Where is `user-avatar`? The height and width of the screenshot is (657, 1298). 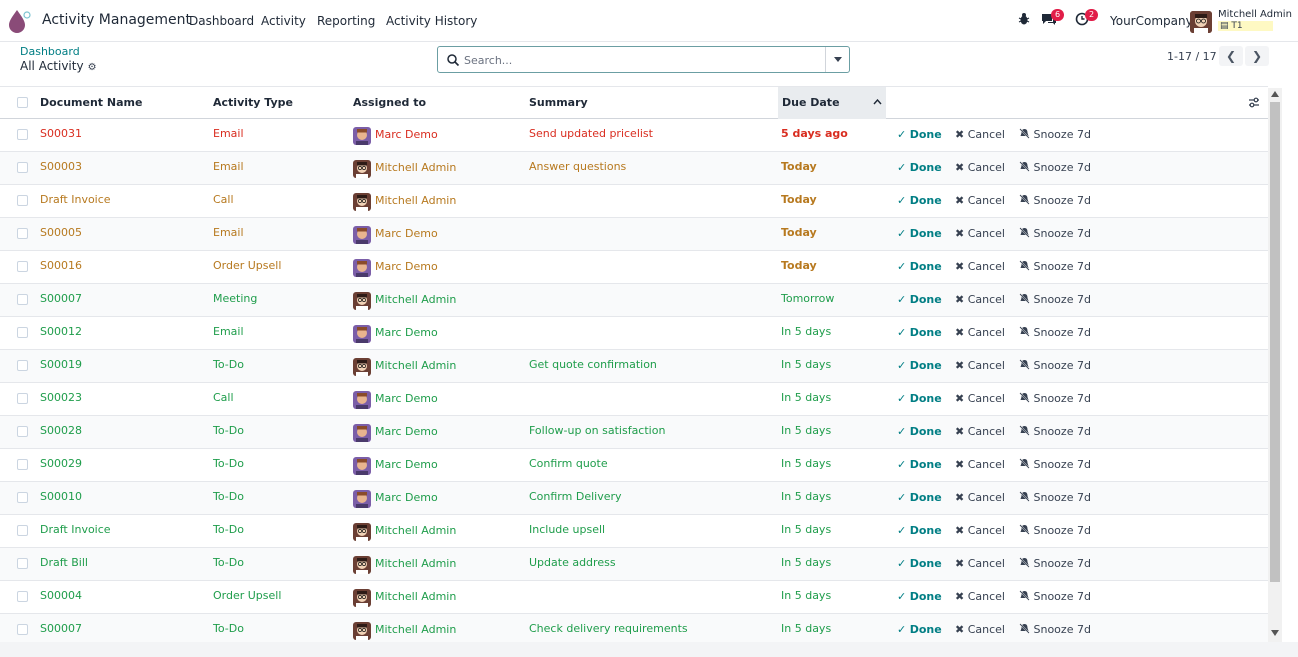
user-avatar is located at coordinates (1201, 22).